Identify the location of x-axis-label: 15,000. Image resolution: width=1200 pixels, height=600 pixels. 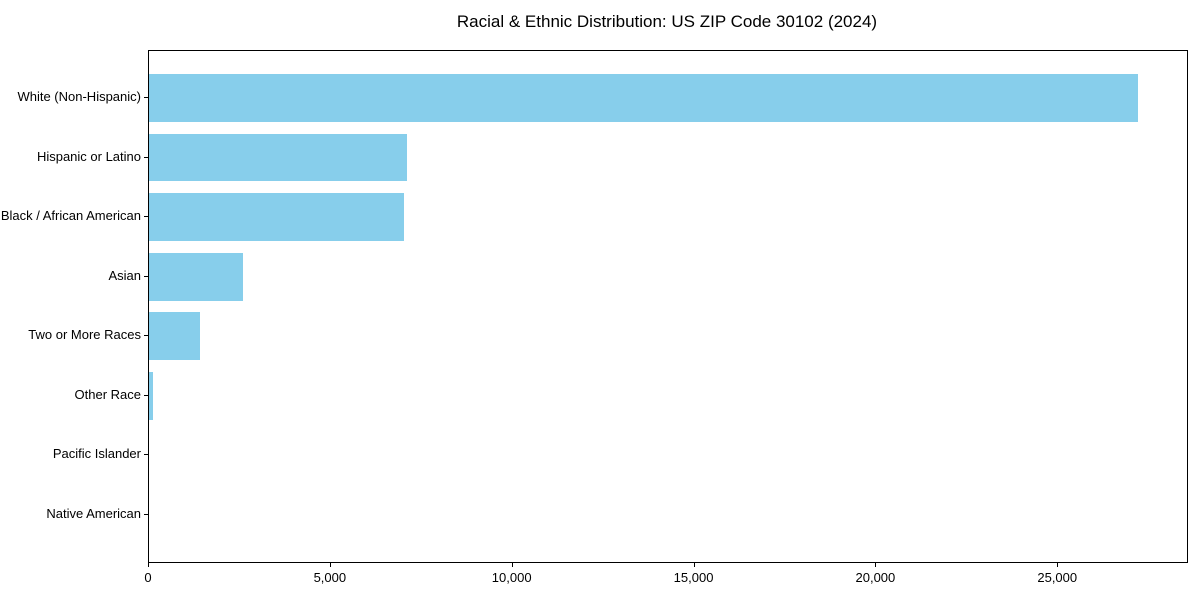
(693, 577).